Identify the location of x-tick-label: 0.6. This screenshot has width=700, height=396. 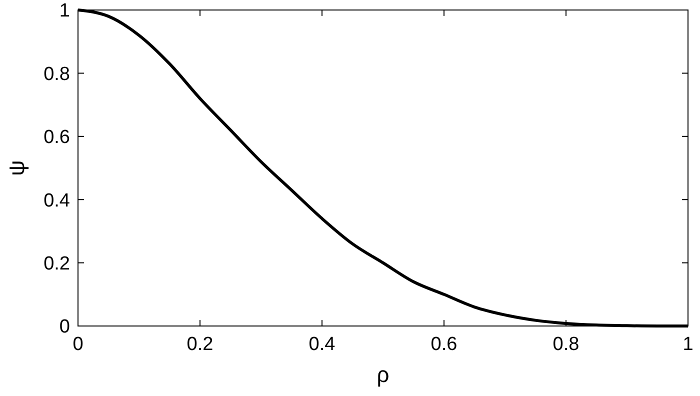
(444, 344).